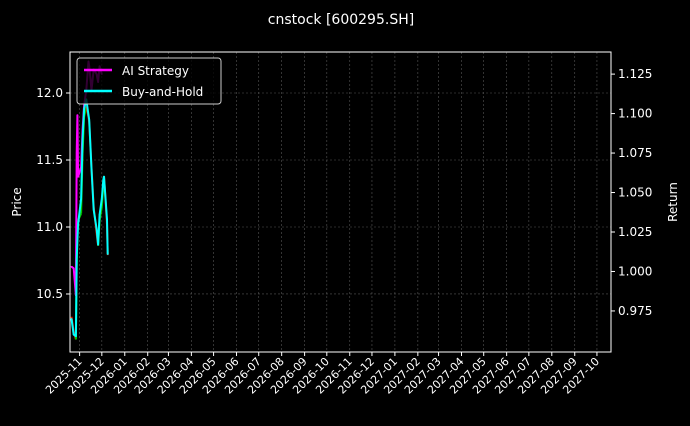  Describe the element at coordinates (162, 92) in the screenshot. I see `legend-label-buy-and-hold: Buy-and-Hold` at that location.